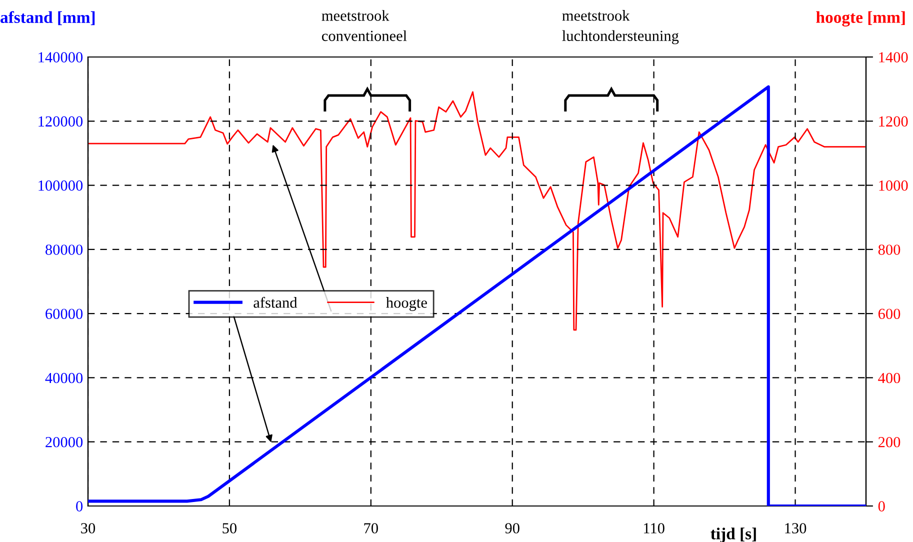 The width and height of the screenshot is (913, 542). What do you see at coordinates (364, 26) in the screenshot?
I see `text: meetstrook conventioneel` at bounding box center [364, 26].